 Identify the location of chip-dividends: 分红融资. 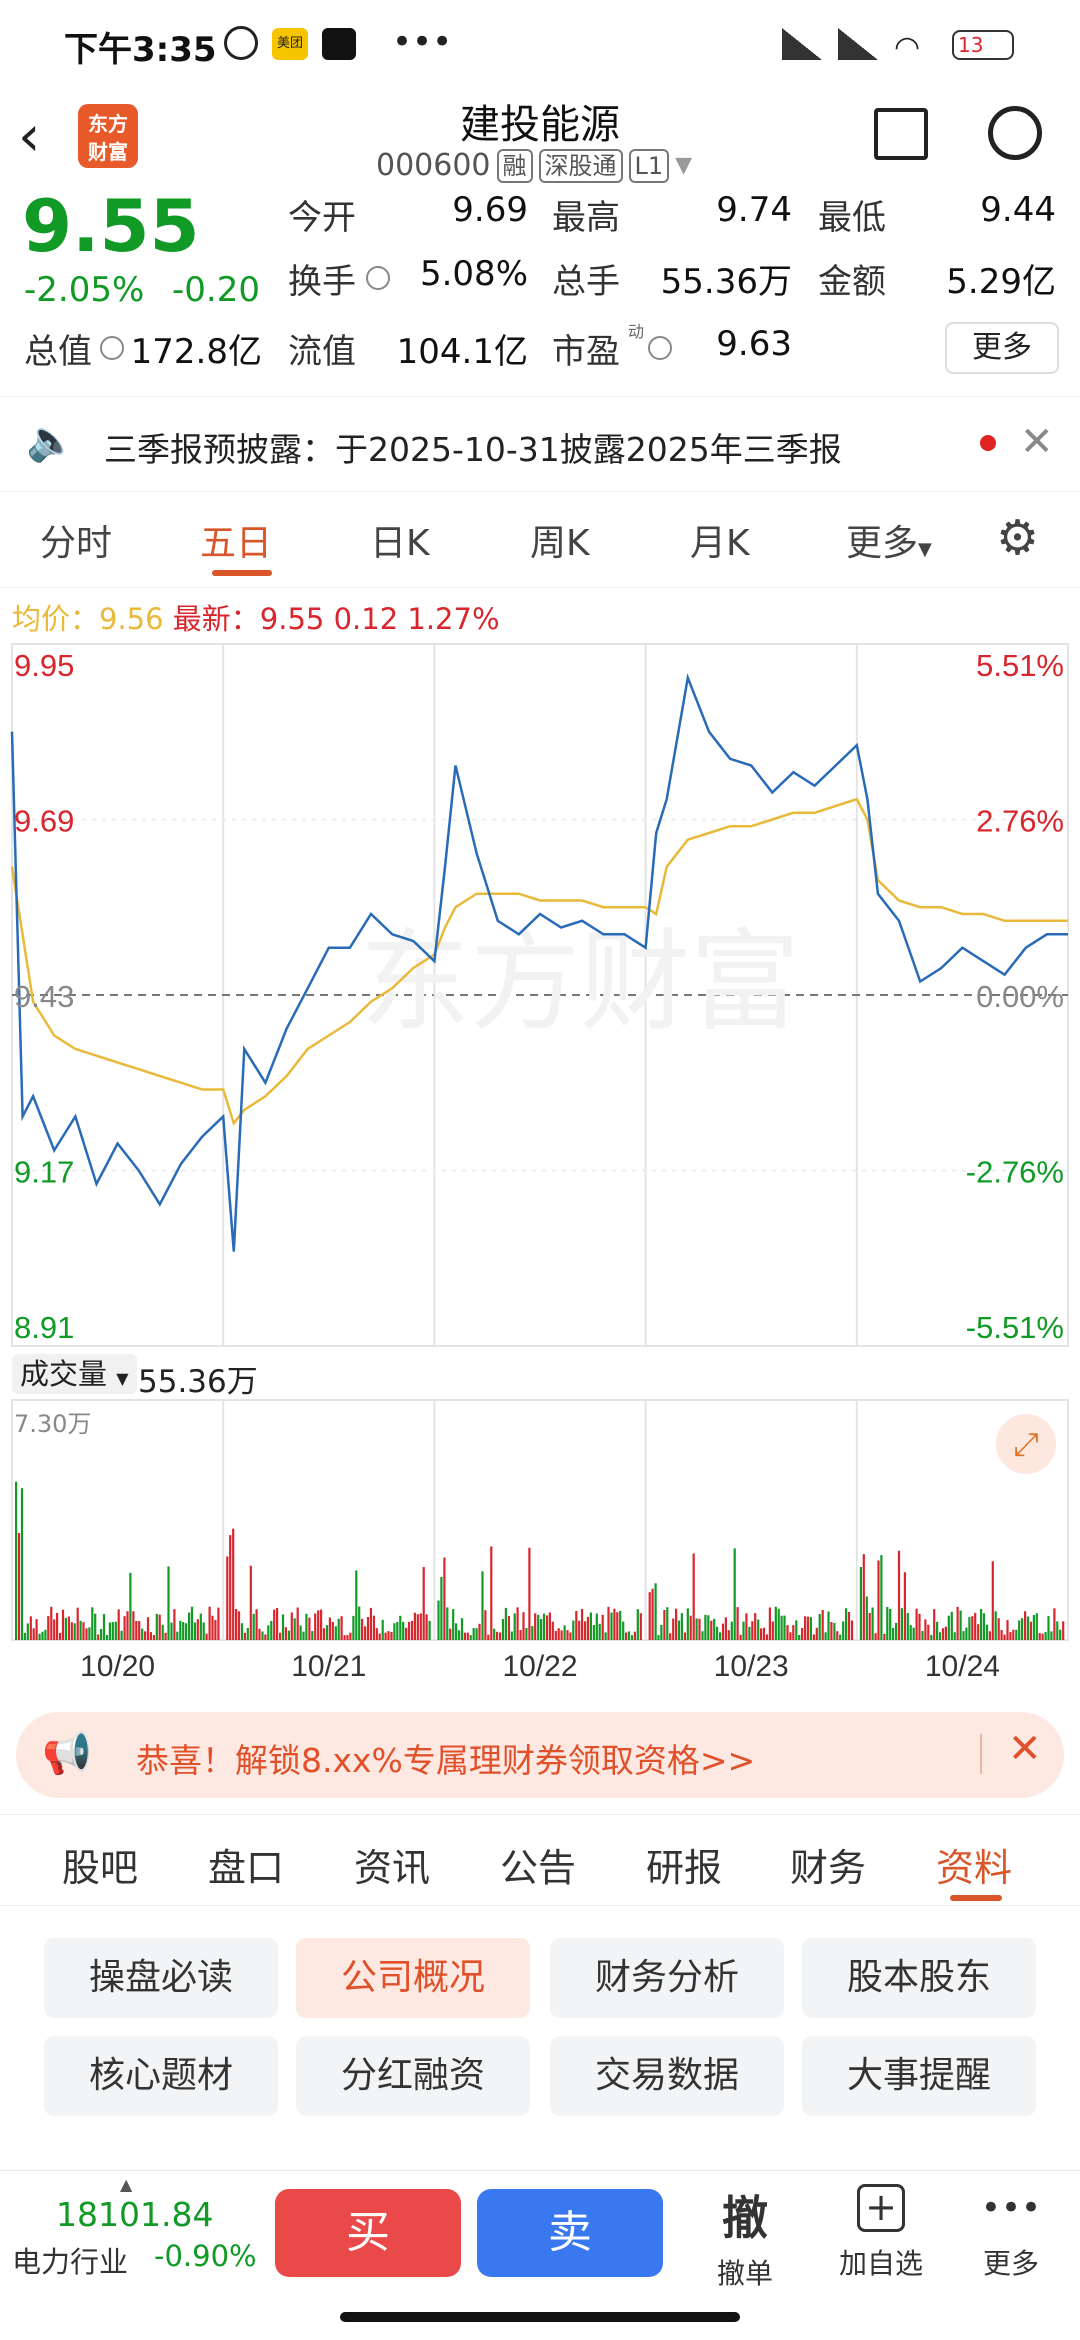
(413, 2076).